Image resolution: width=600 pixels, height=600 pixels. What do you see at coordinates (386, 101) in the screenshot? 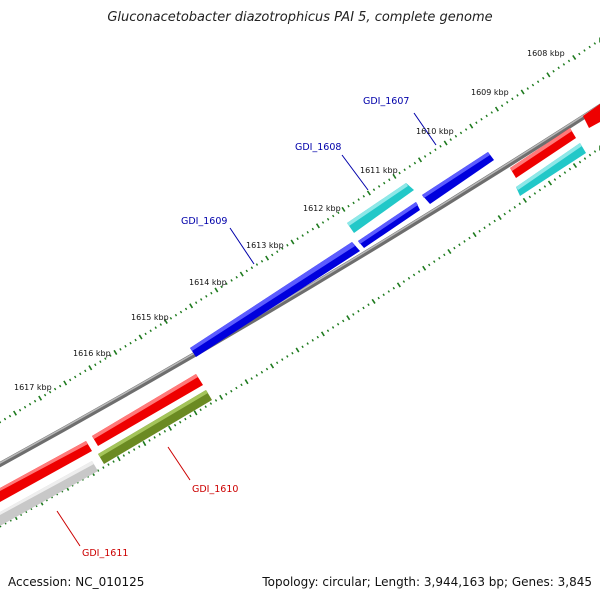
I see `gene-label-gdi-1607: GDI_1607` at bounding box center [386, 101].